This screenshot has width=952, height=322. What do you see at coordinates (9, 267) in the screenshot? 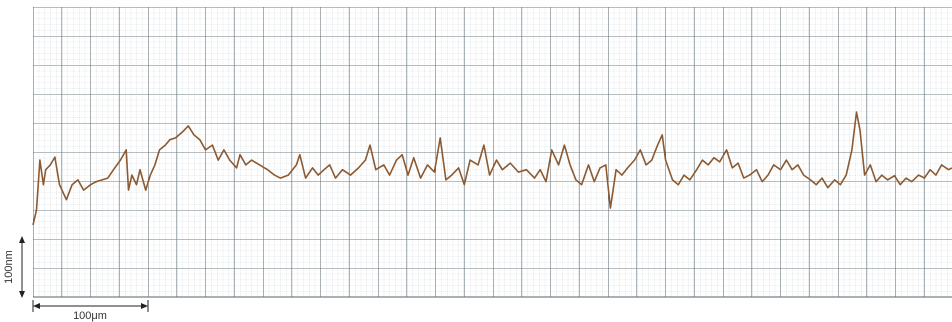
I see `y-scale-label: 100nm` at bounding box center [9, 267].